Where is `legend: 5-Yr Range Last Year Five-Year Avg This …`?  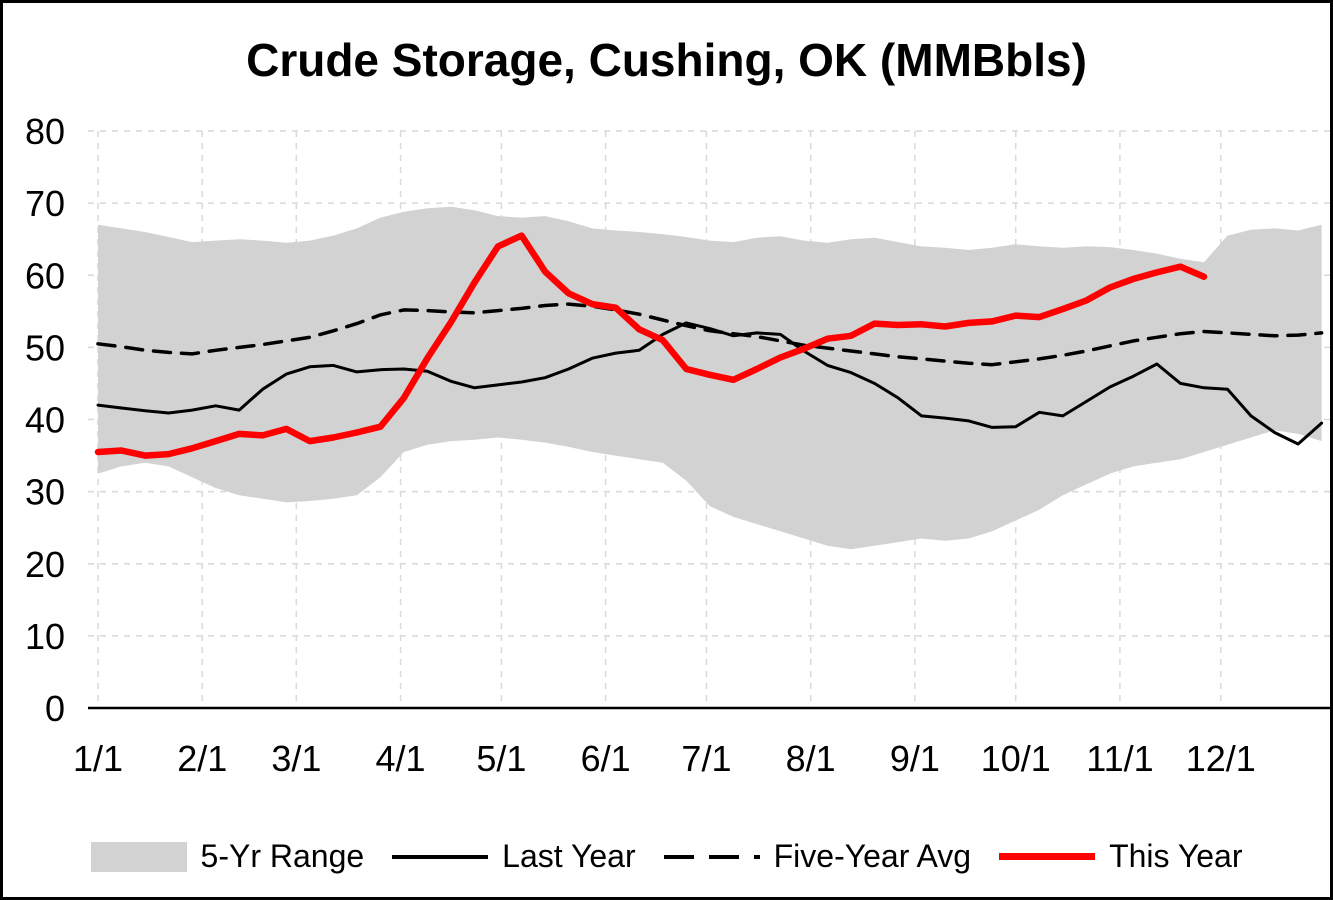
legend: 5-Yr Range Last Year Five-Year Avg This … is located at coordinates (666, 856).